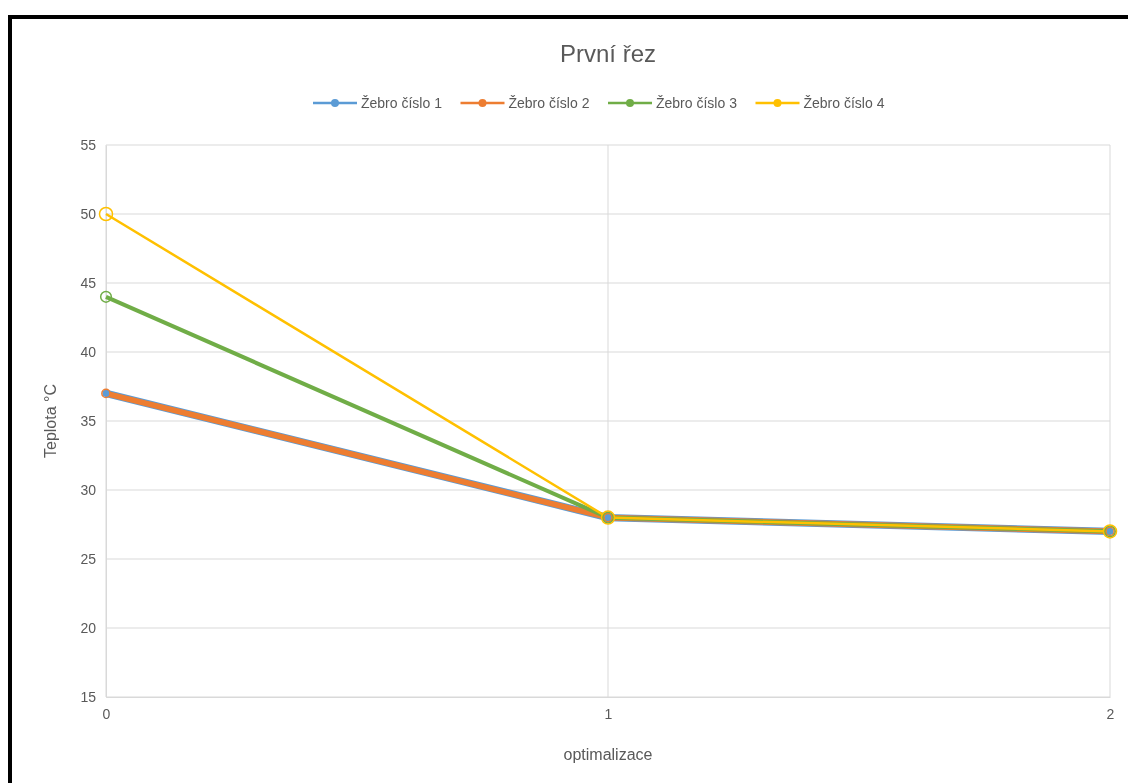 This screenshot has width=1128, height=783. Describe the element at coordinates (88, 351) in the screenshot. I see `y-tick-label: 40` at that location.